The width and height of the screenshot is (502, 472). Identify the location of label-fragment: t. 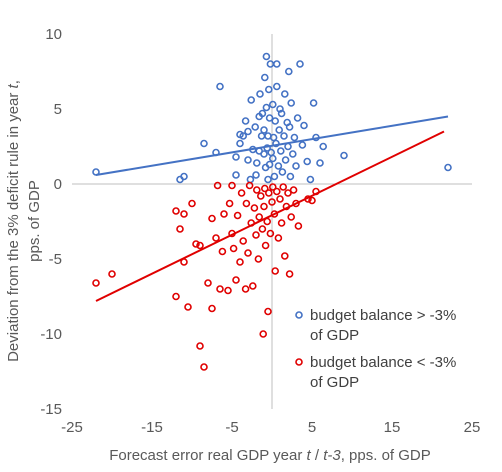
(13, 85).